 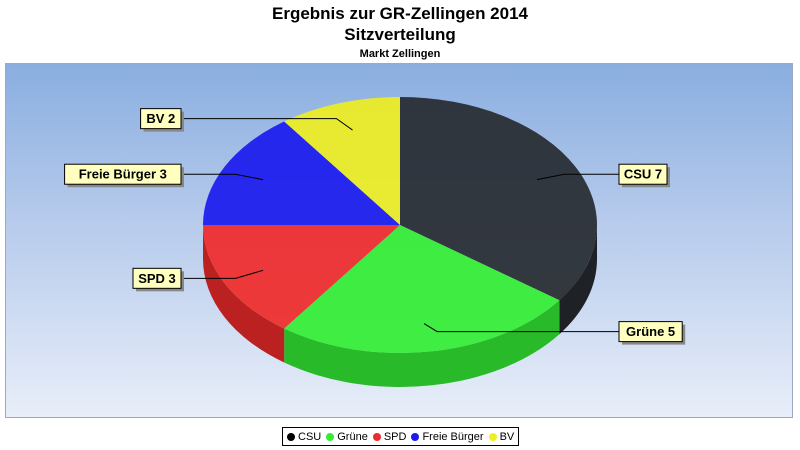 I want to click on legend-item-gr-ne: Grüne, so click(x=347, y=437).